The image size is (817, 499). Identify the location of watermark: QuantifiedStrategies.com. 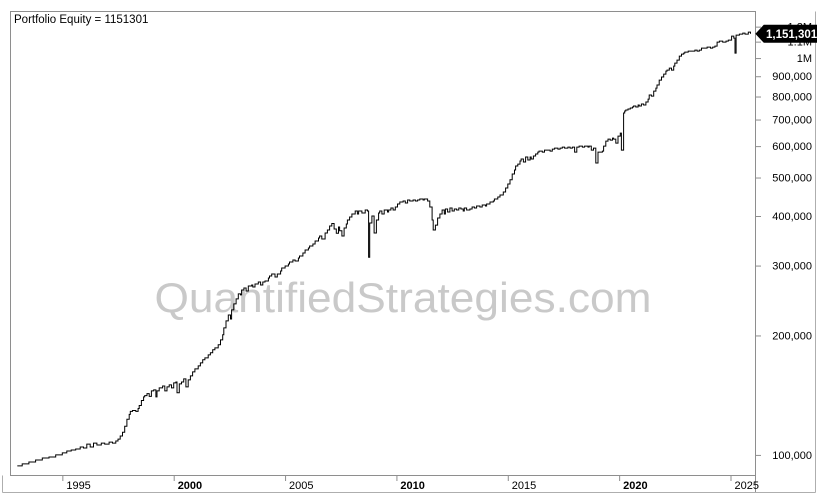
(403, 297).